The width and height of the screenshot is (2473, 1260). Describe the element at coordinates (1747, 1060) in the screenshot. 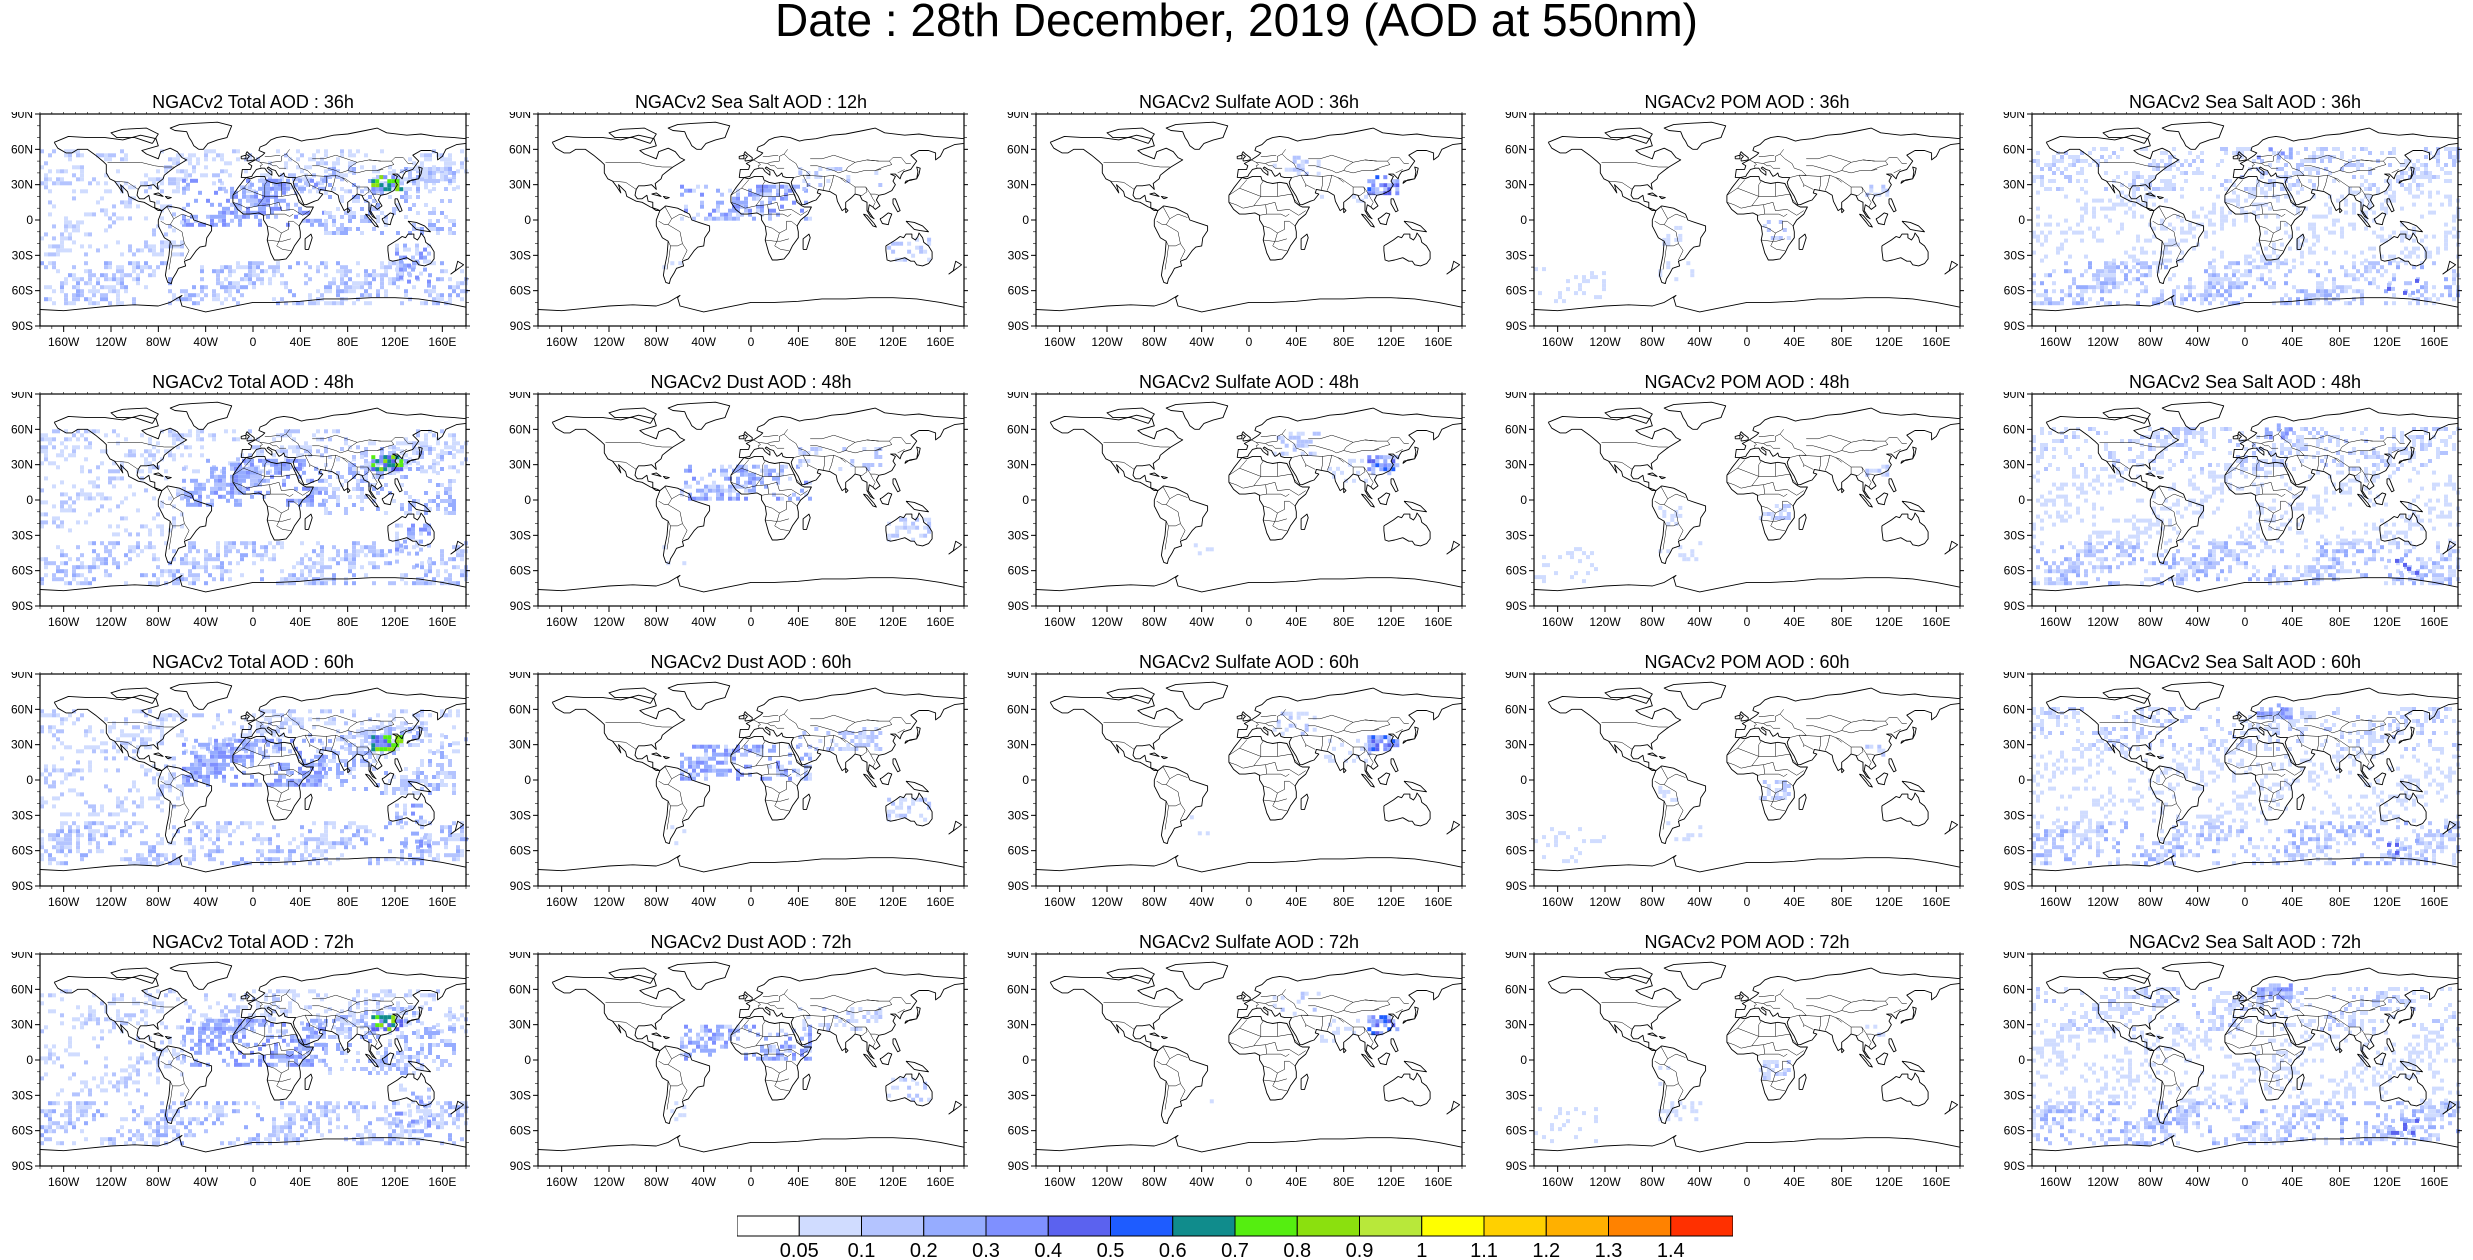

I see `map-frame` at that location.